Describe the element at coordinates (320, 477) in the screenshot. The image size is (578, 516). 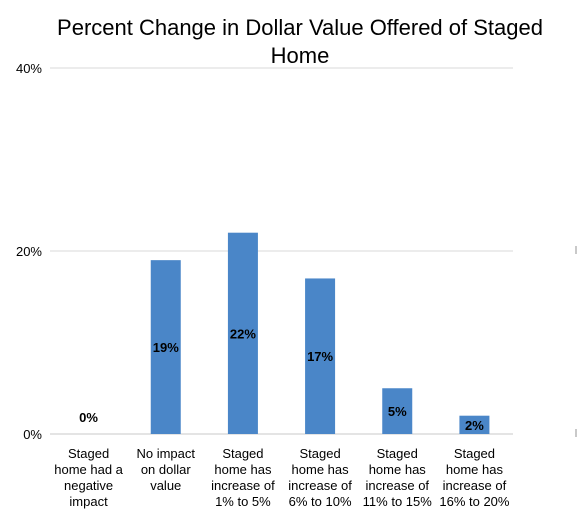
I see `x-tick-label: Staged home has increase of 6% to 10%` at that location.